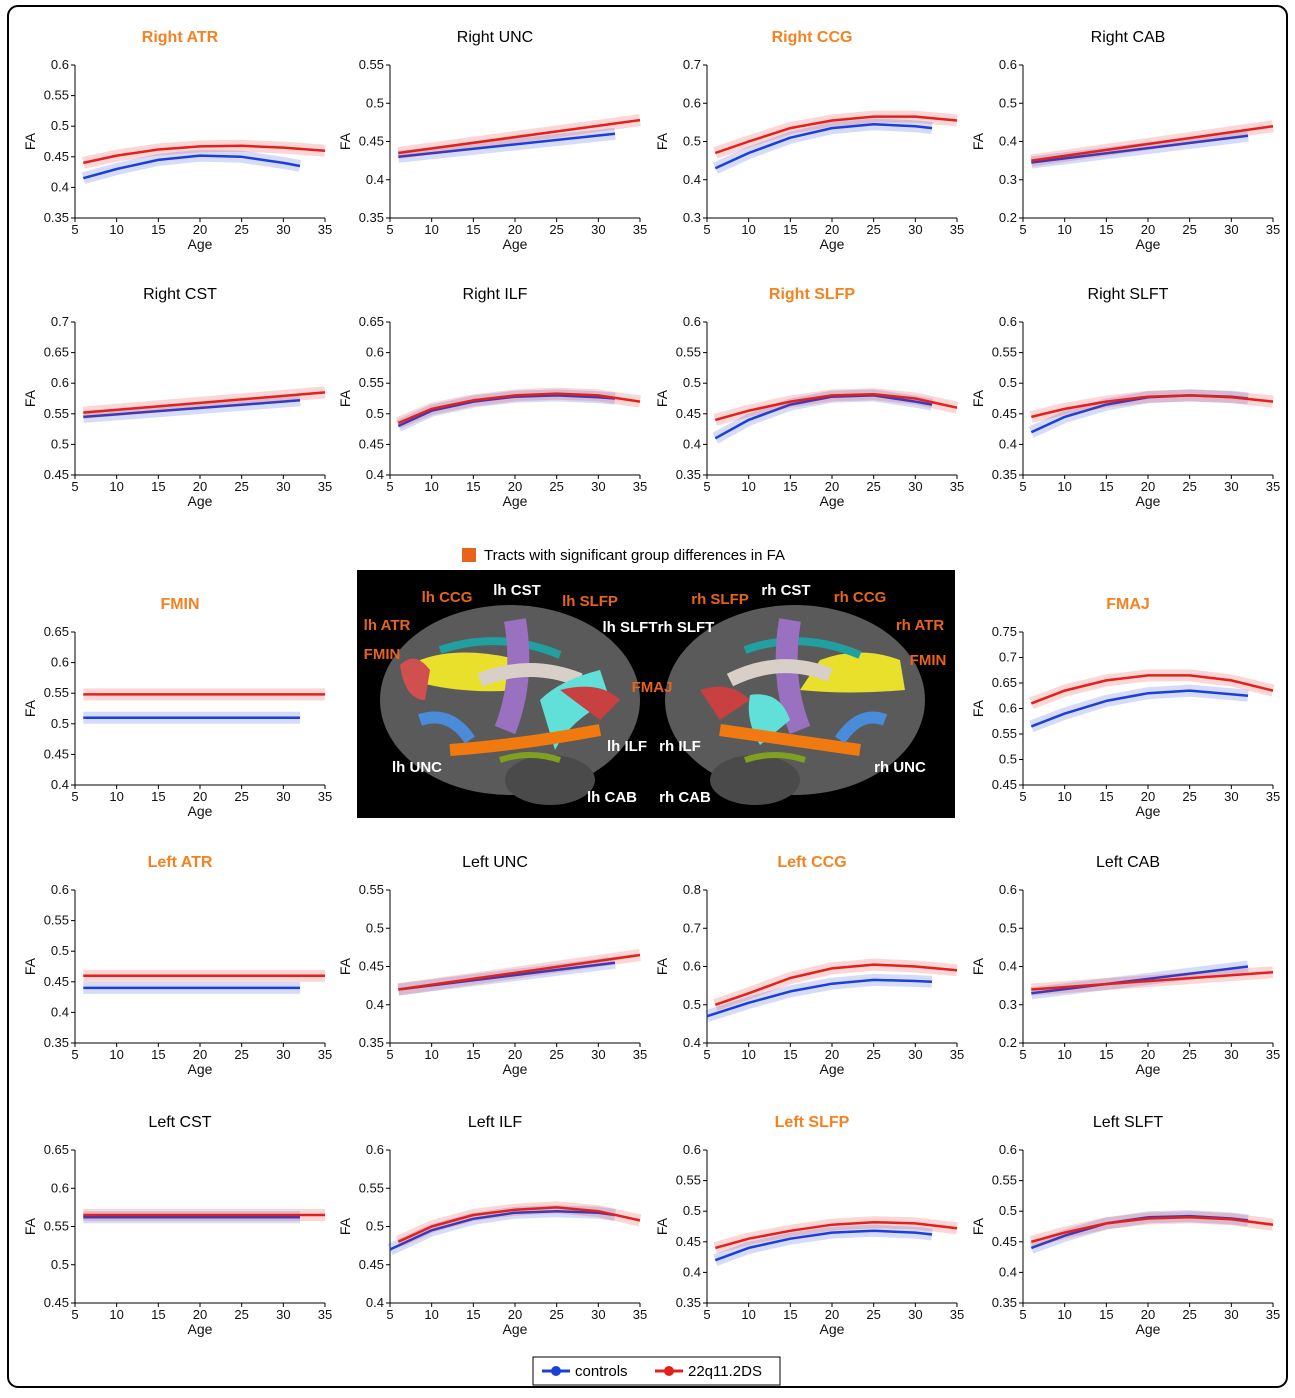 The width and height of the screenshot is (1295, 1398). Describe the element at coordinates (852, 672) in the screenshot. I see `tract-atr-r` at that location.